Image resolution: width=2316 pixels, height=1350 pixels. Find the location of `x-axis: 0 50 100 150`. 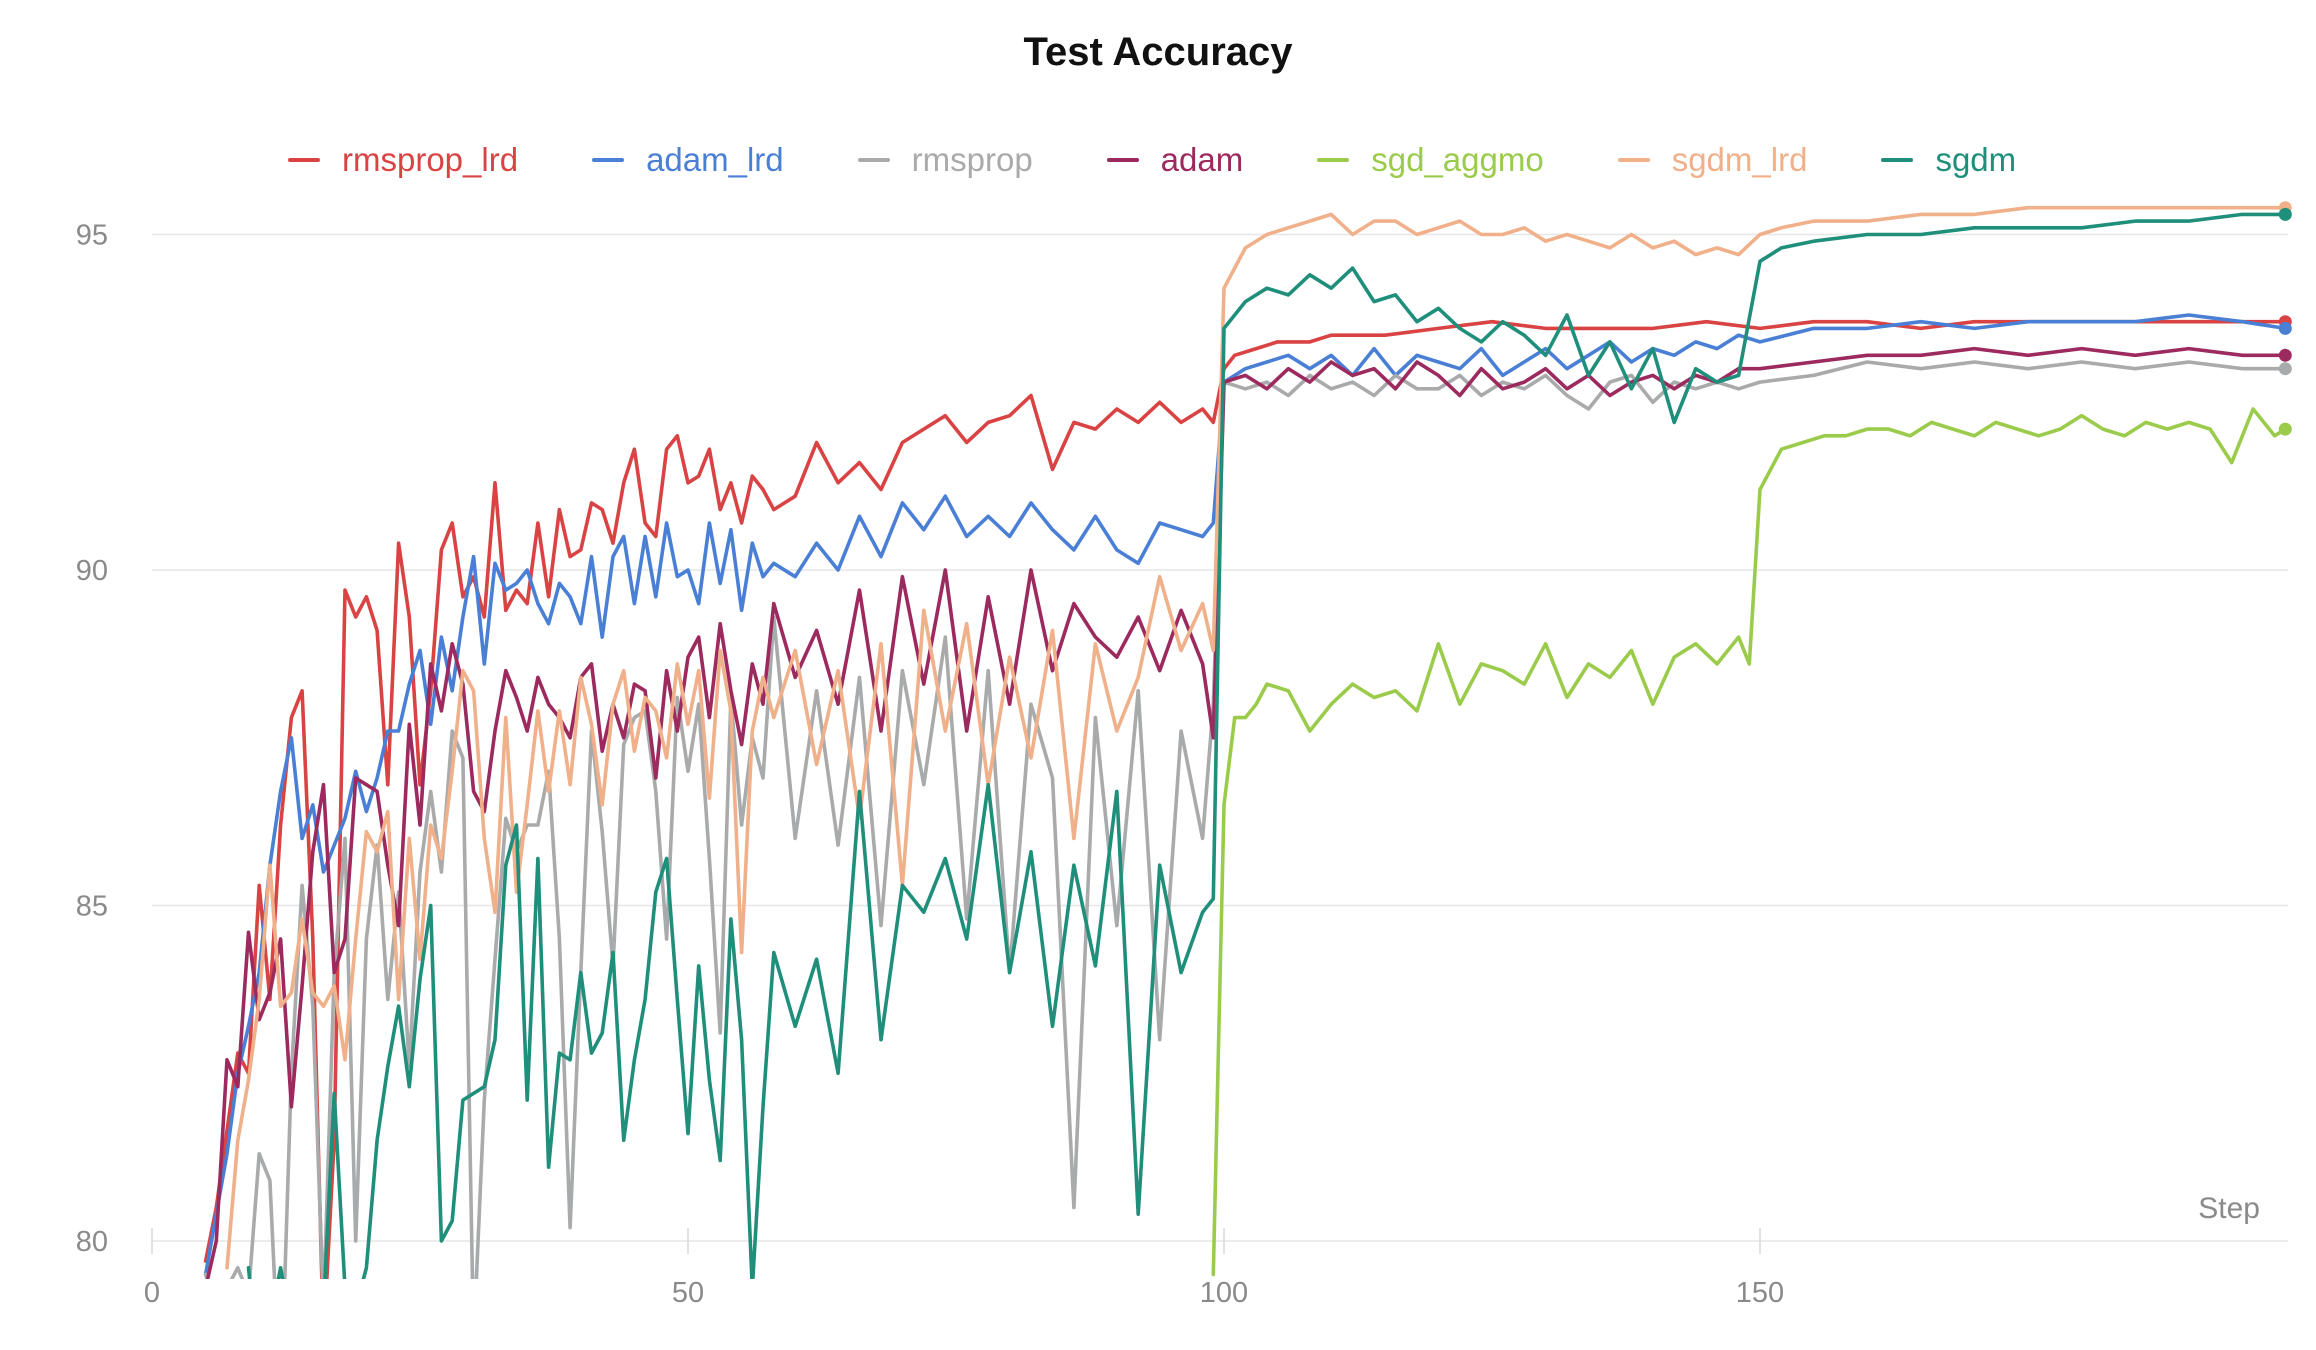

x-axis: 0 50 100 150 is located at coordinates (964, 1268).